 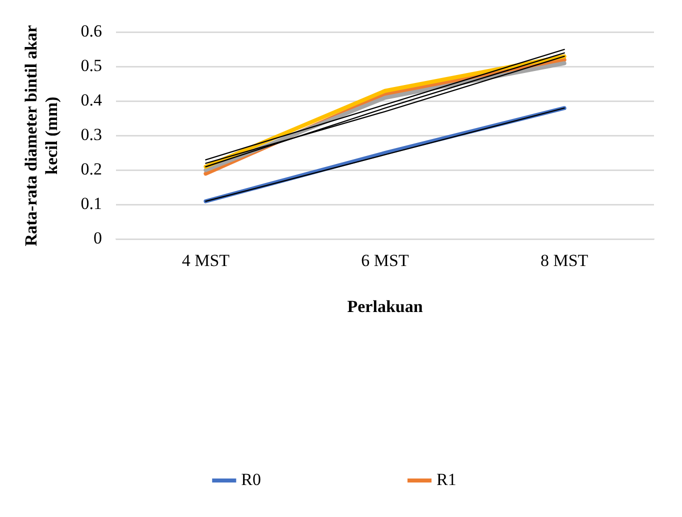 I want to click on y-tick-label: 0.1, so click(x=91, y=204).